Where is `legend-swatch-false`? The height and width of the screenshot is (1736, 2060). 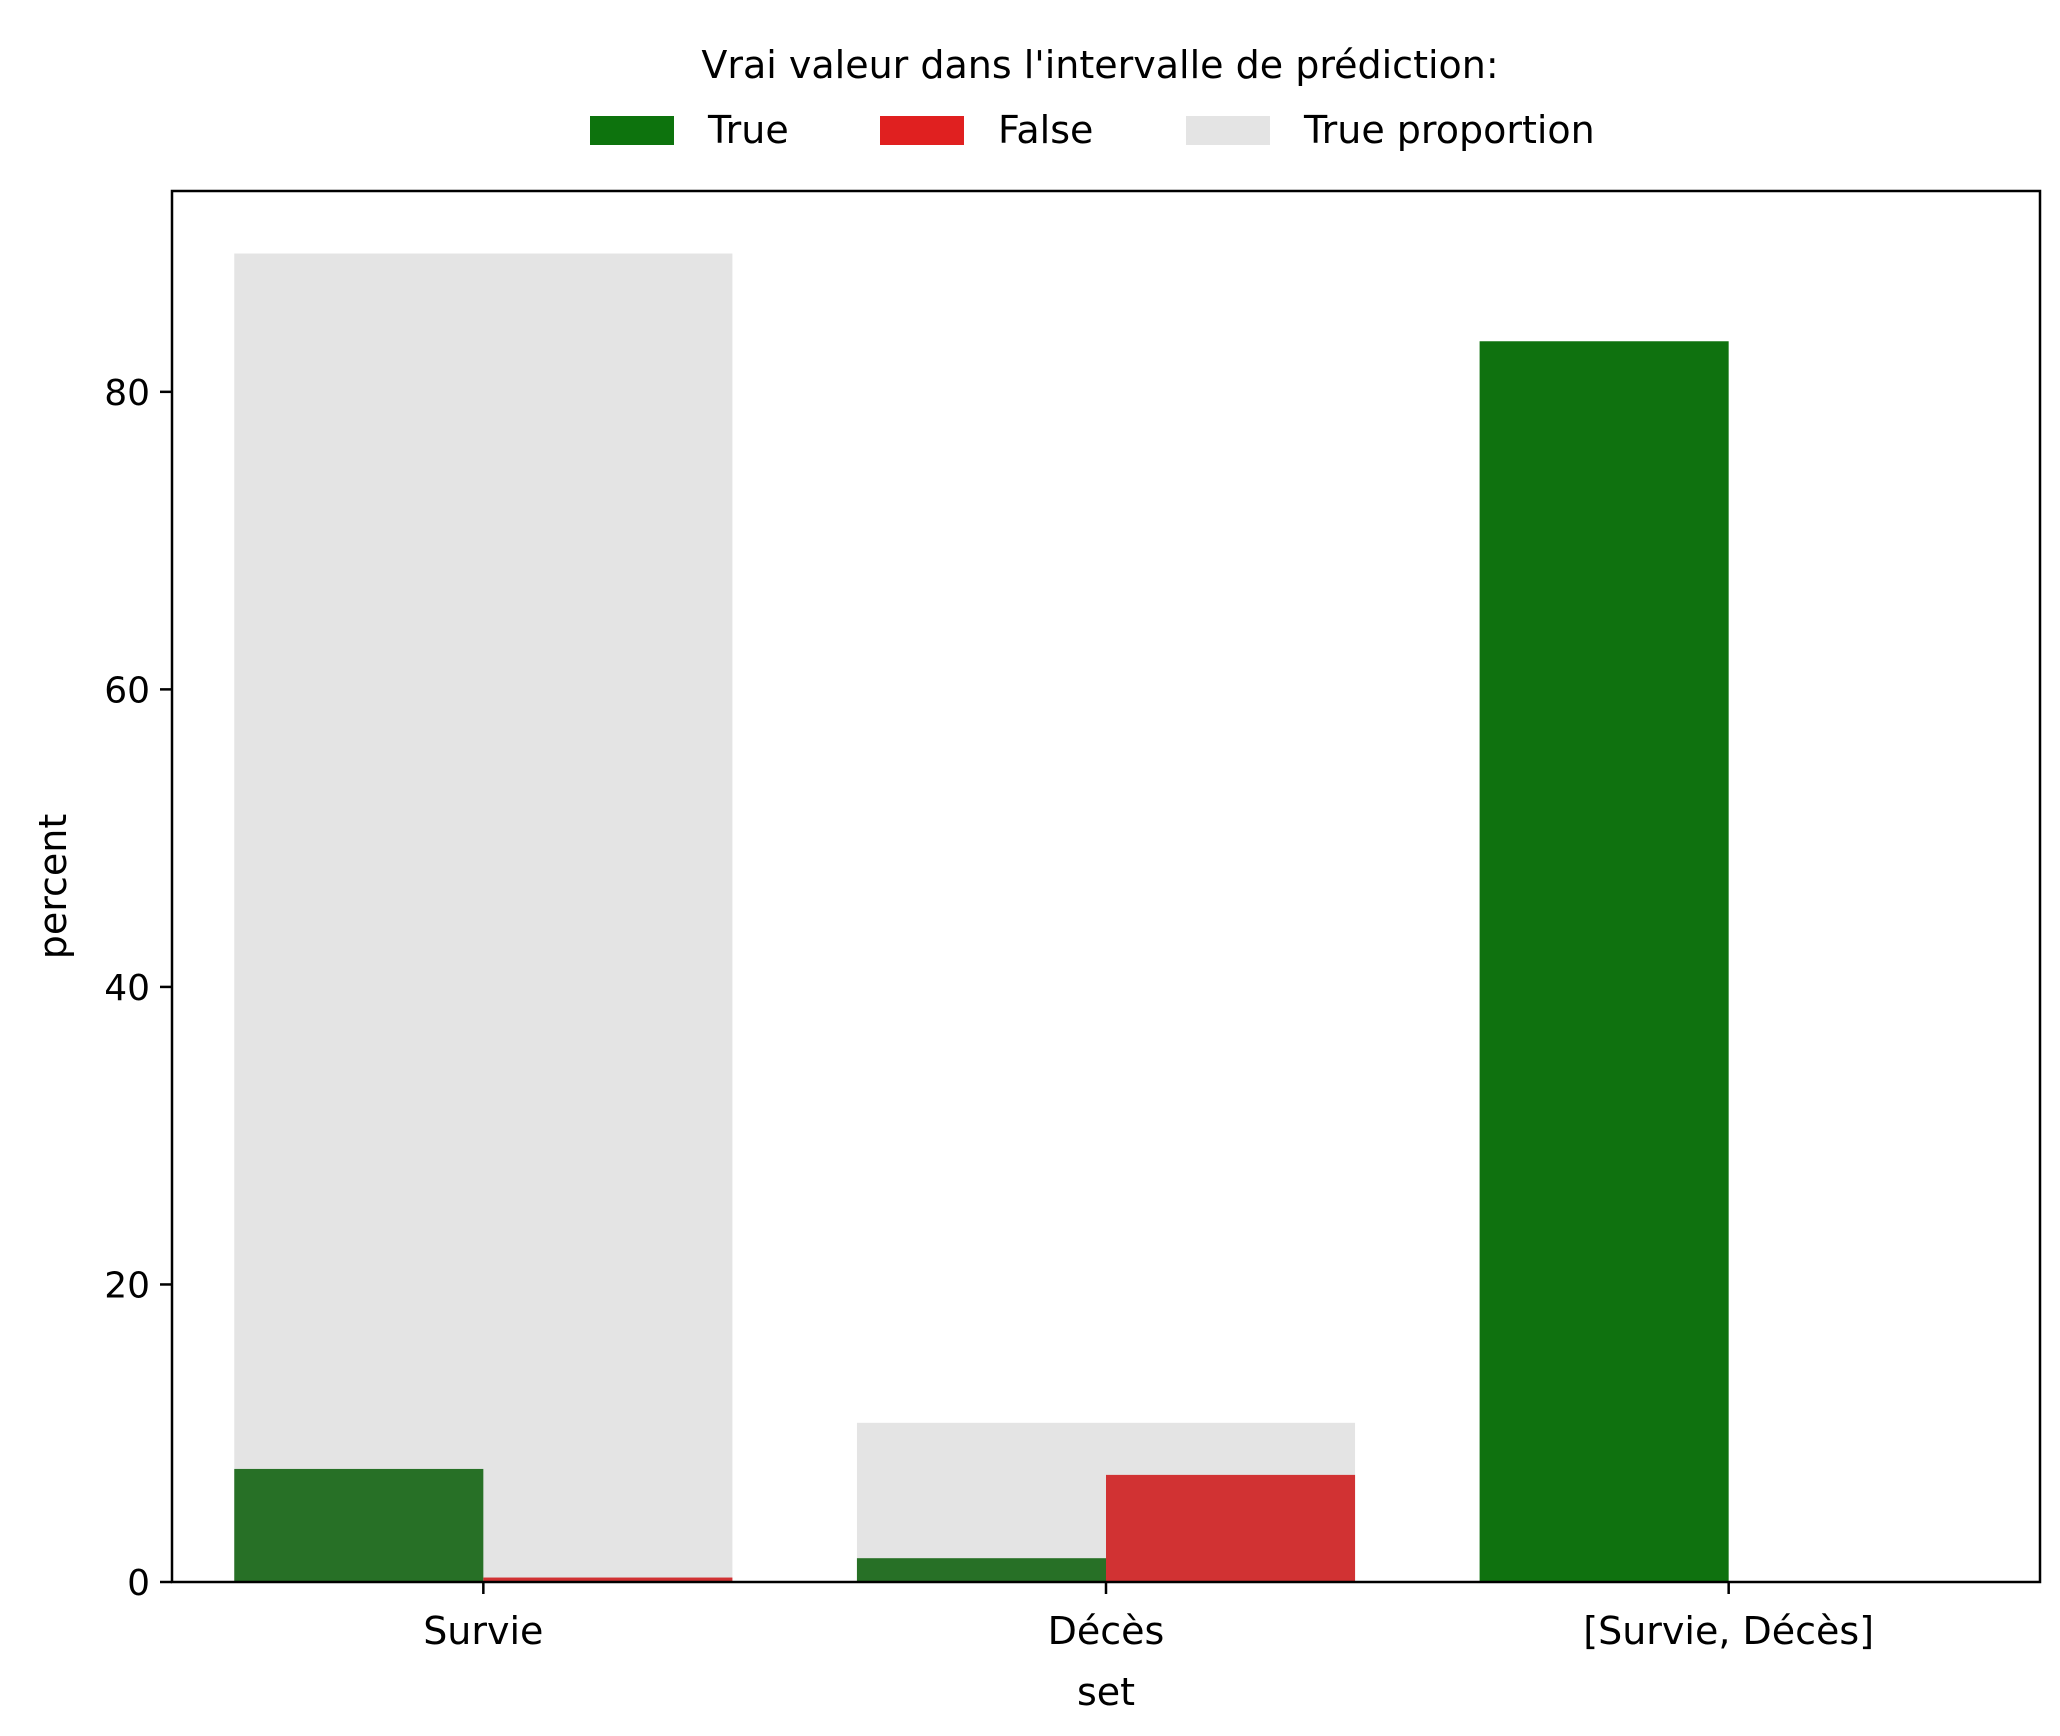
legend-swatch-false is located at coordinates (922, 130).